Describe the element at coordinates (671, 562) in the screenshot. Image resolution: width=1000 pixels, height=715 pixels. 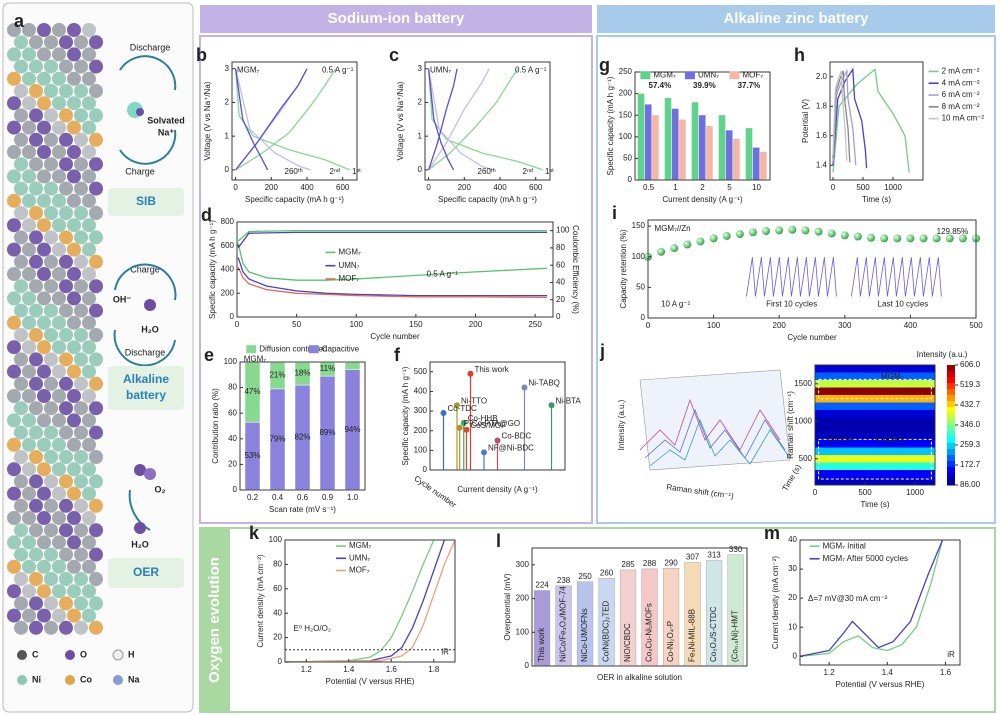
I see `value-label: 290` at that location.